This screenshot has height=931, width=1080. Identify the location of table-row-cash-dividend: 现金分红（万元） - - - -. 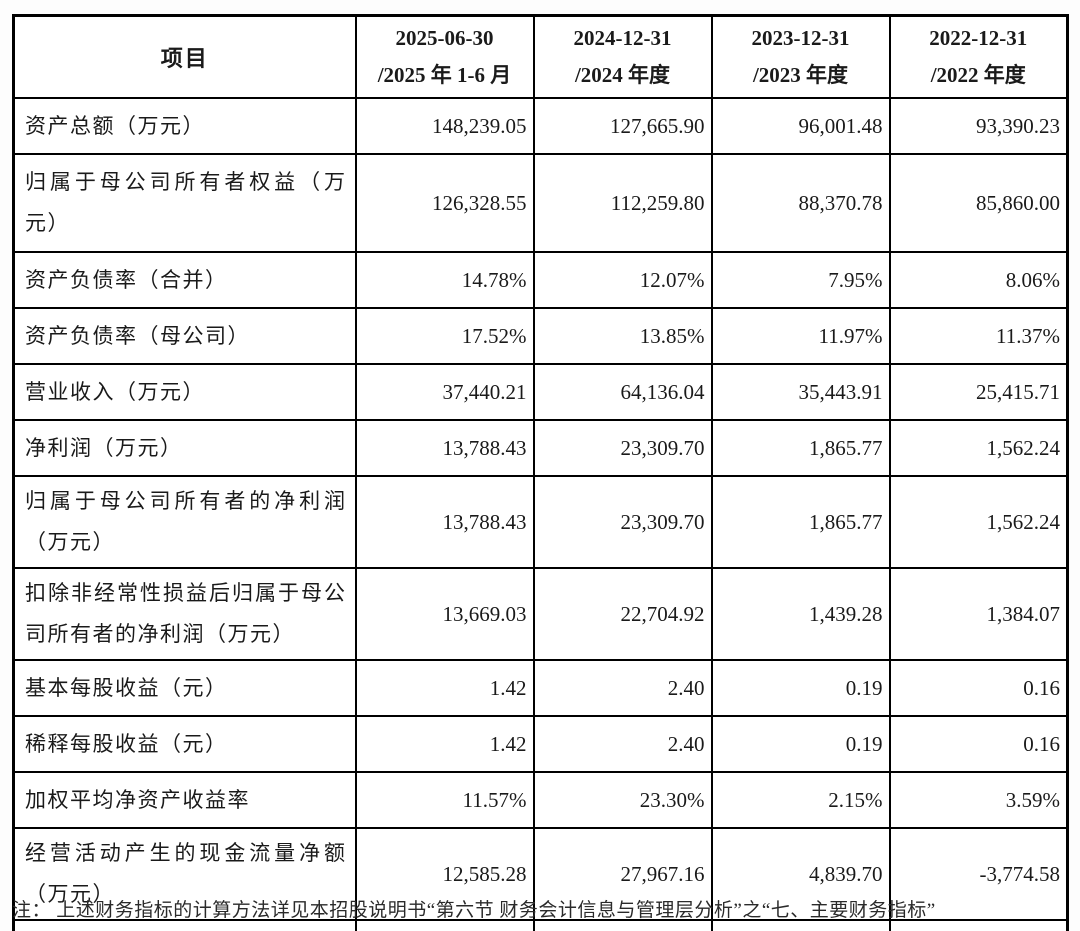
(540, 925).